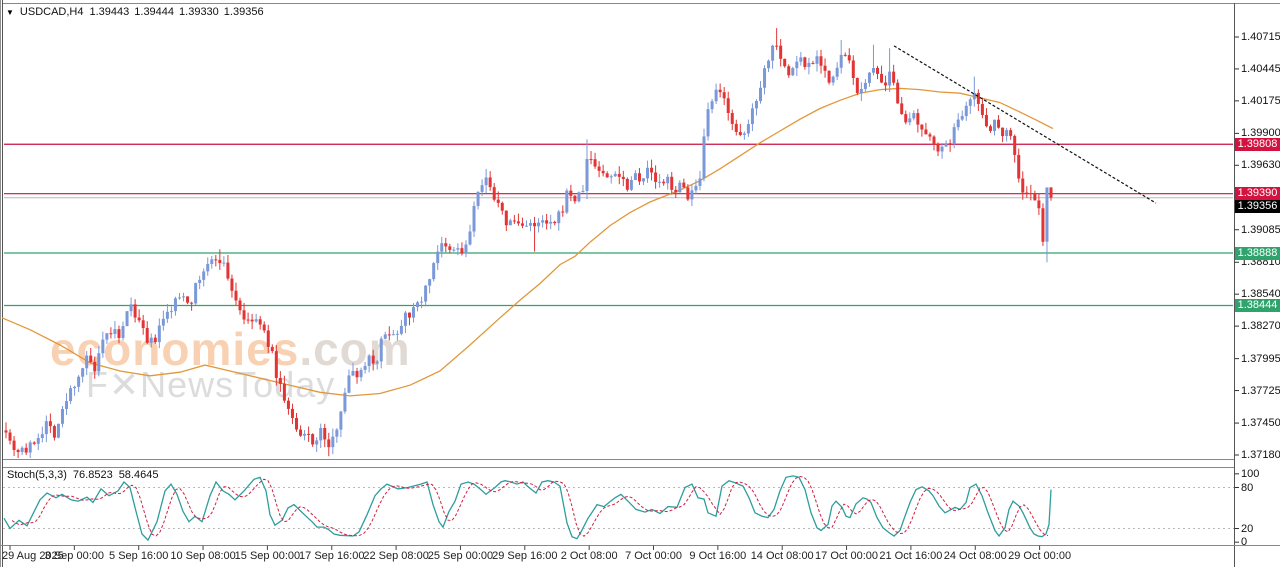 This screenshot has width=1280, height=567. What do you see at coordinates (1260, 165) in the screenshot?
I see `price-axis-tick-label: 1.39630` at bounding box center [1260, 165].